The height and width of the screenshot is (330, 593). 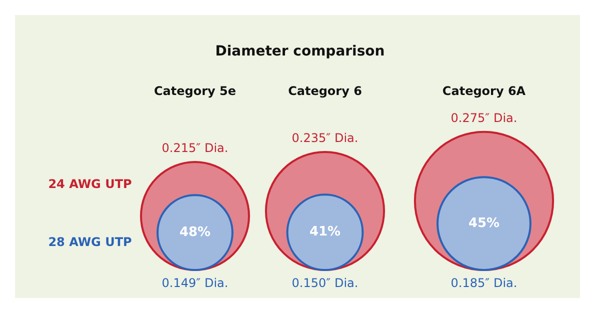 What do you see at coordinates (90, 242) in the screenshot?
I see `legend-label: 28 AWG UTP` at bounding box center [90, 242].